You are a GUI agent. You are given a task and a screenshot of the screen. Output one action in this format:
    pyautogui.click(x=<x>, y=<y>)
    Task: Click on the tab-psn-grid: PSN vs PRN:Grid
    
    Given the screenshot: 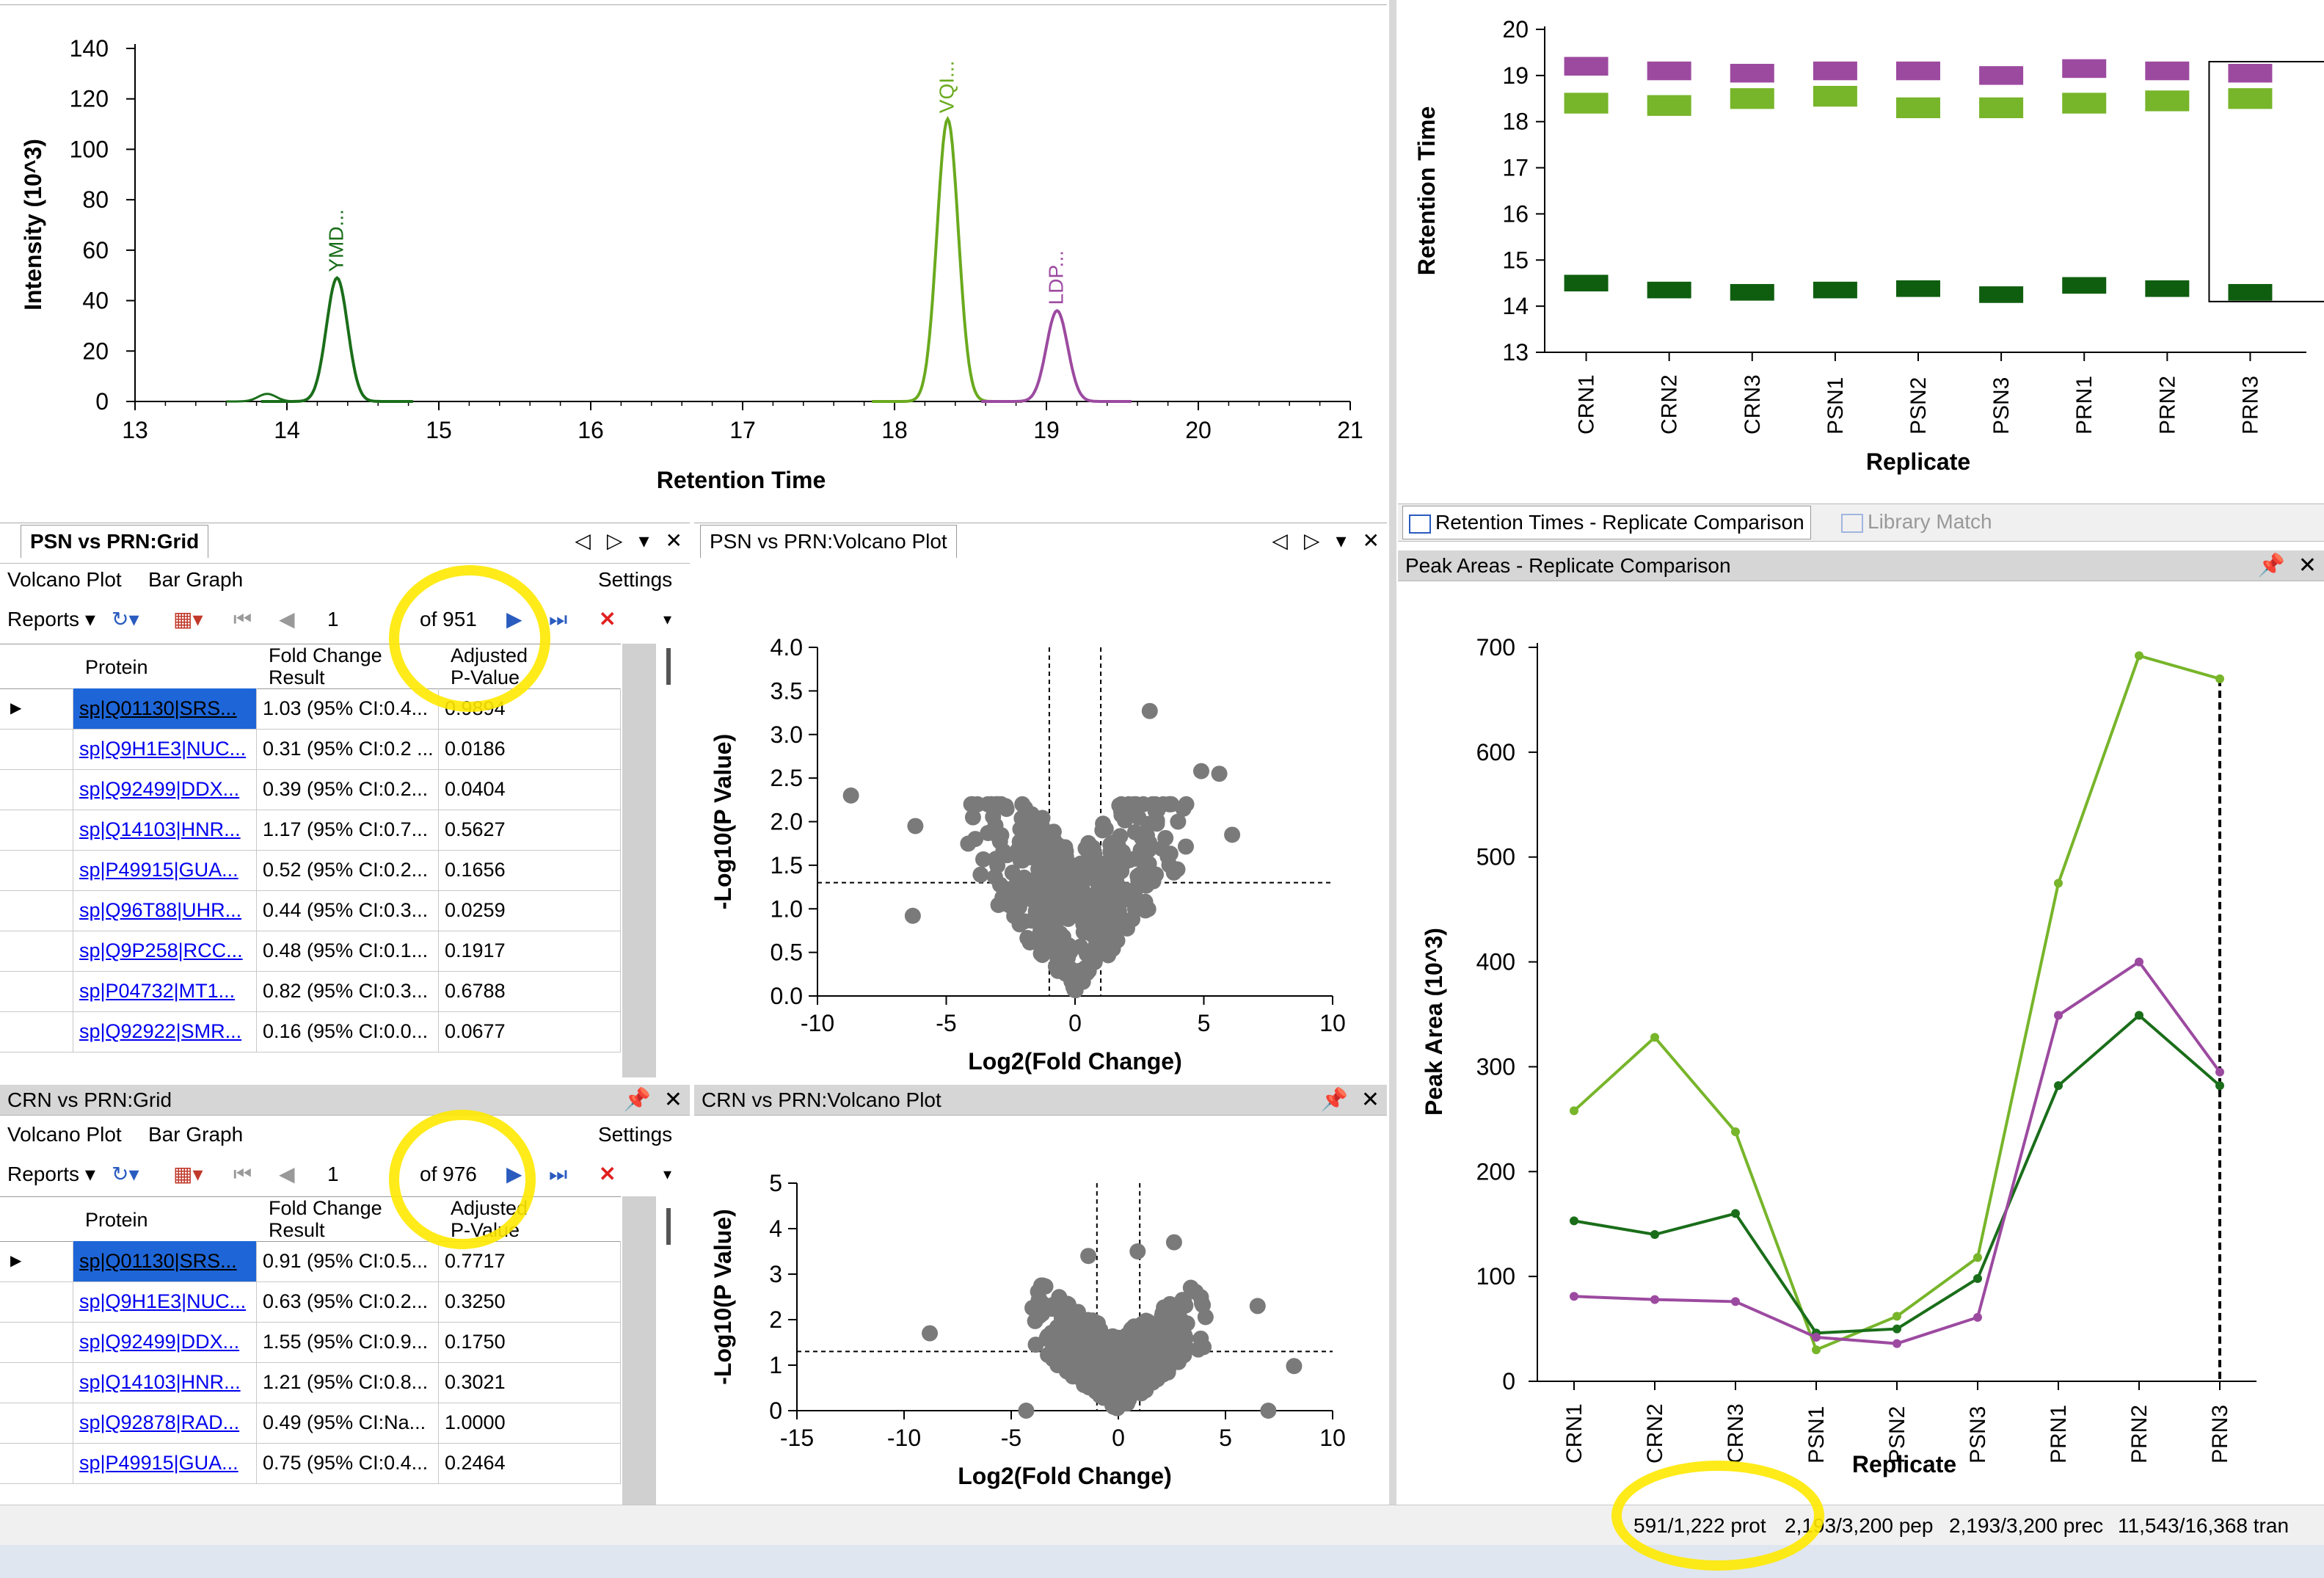 What is the action you would take?
    pyautogui.click(x=115, y=541)
    